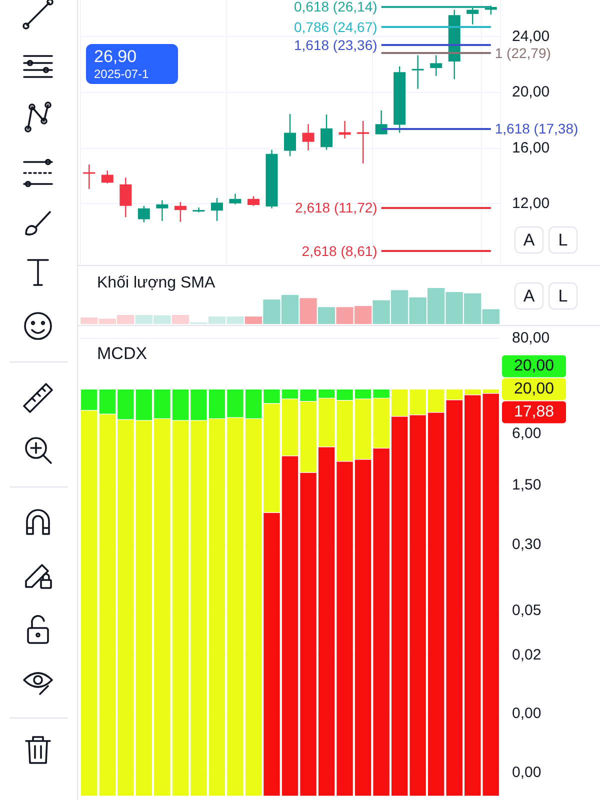 The image size is (600, 800). I want to click on y-tick-label: 16,00, so click(531, 147).